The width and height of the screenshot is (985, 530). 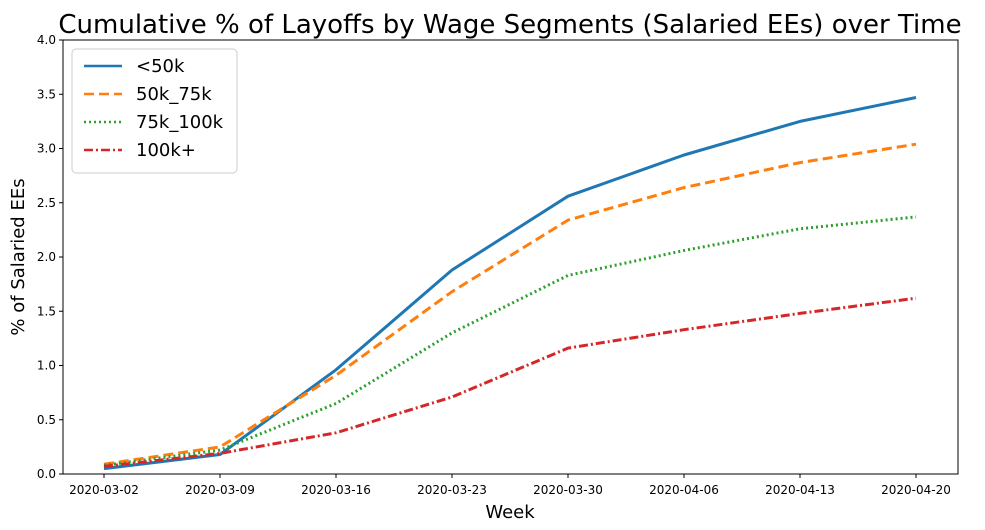 What do you see at coordinates (510, 512) in the screenshot?
I see `x-axis-title: Week` at bounding box center [510, 512].